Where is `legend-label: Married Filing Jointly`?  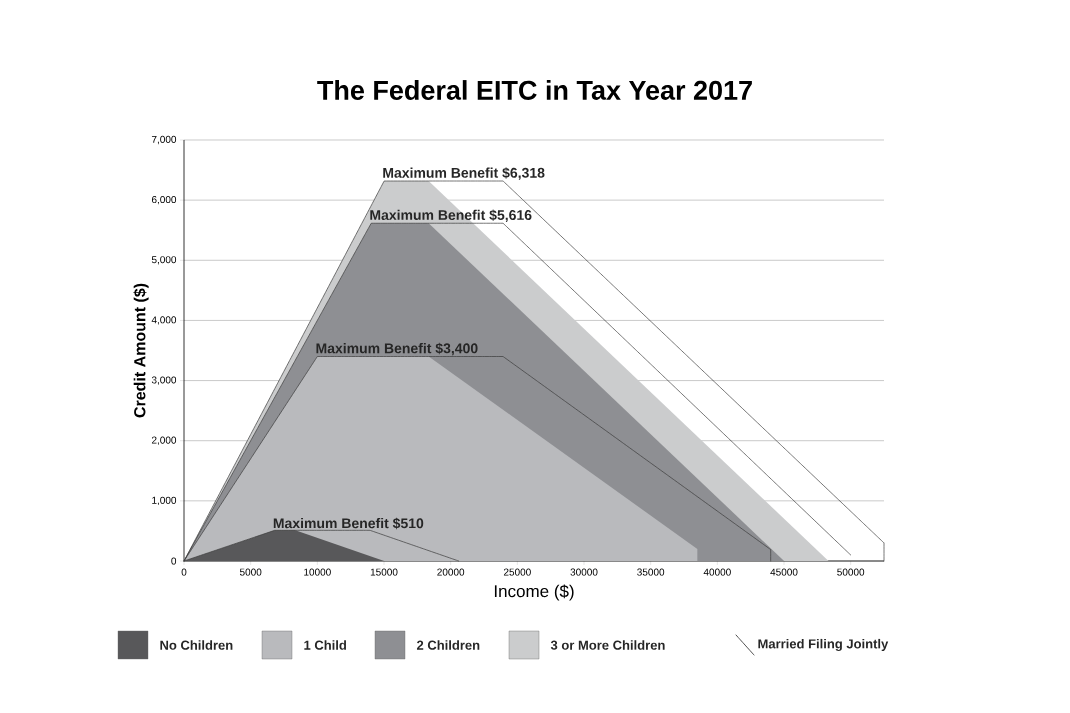 legend-label: Married Filing Jointly is located at coordinates (823, 645).